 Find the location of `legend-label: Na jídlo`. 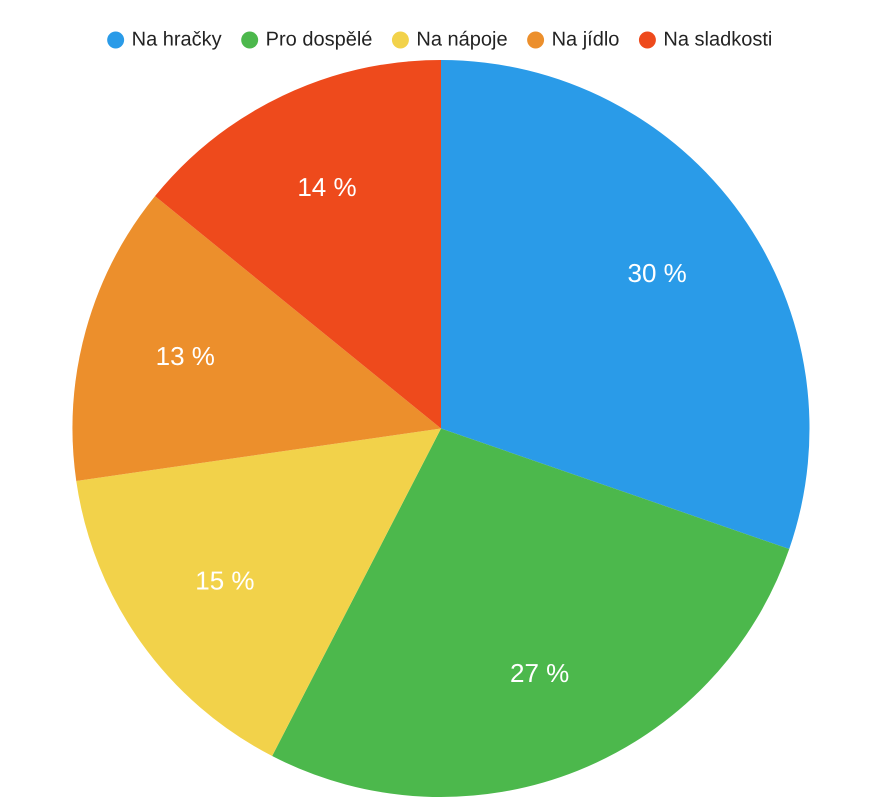

legend-label: Na jídlo is located at coordinates (586, 39).